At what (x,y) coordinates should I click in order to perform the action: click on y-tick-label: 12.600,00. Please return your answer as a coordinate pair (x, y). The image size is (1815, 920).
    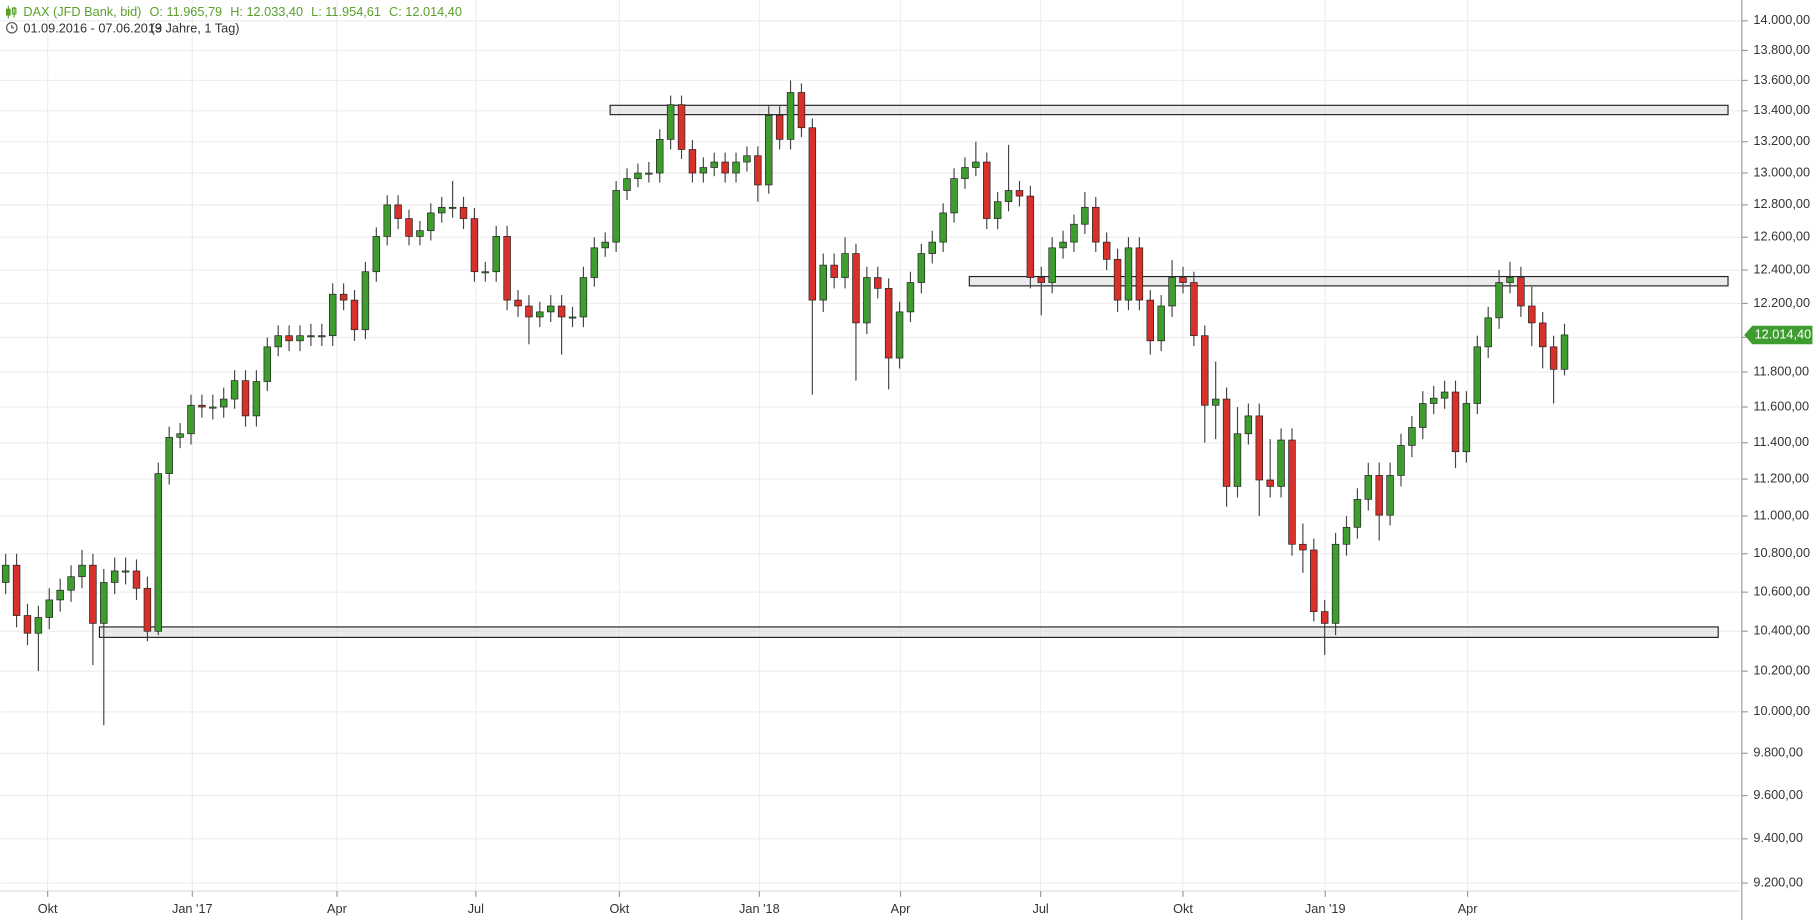
    Looking at the image, I should click on (1781, 236).